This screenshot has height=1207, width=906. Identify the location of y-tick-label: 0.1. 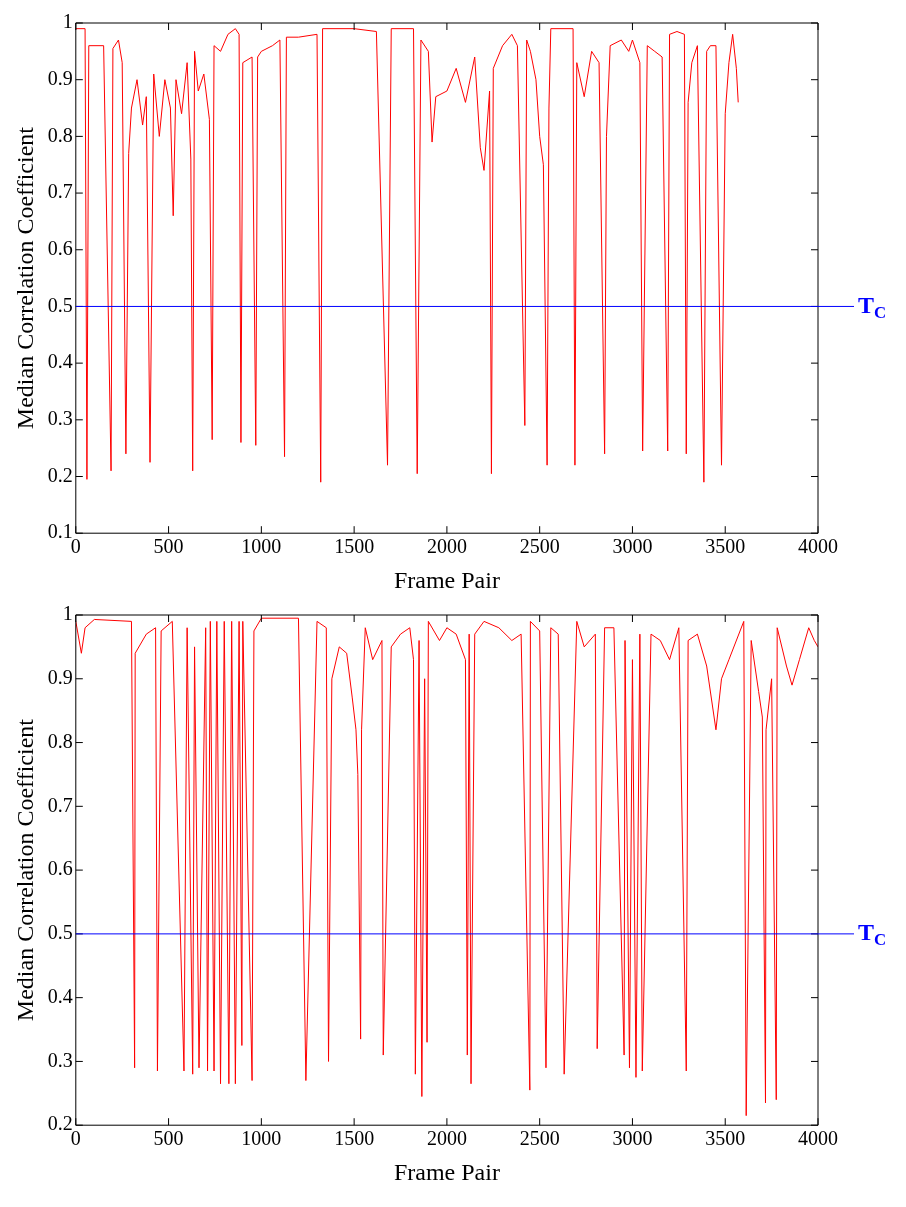
(60, 531).